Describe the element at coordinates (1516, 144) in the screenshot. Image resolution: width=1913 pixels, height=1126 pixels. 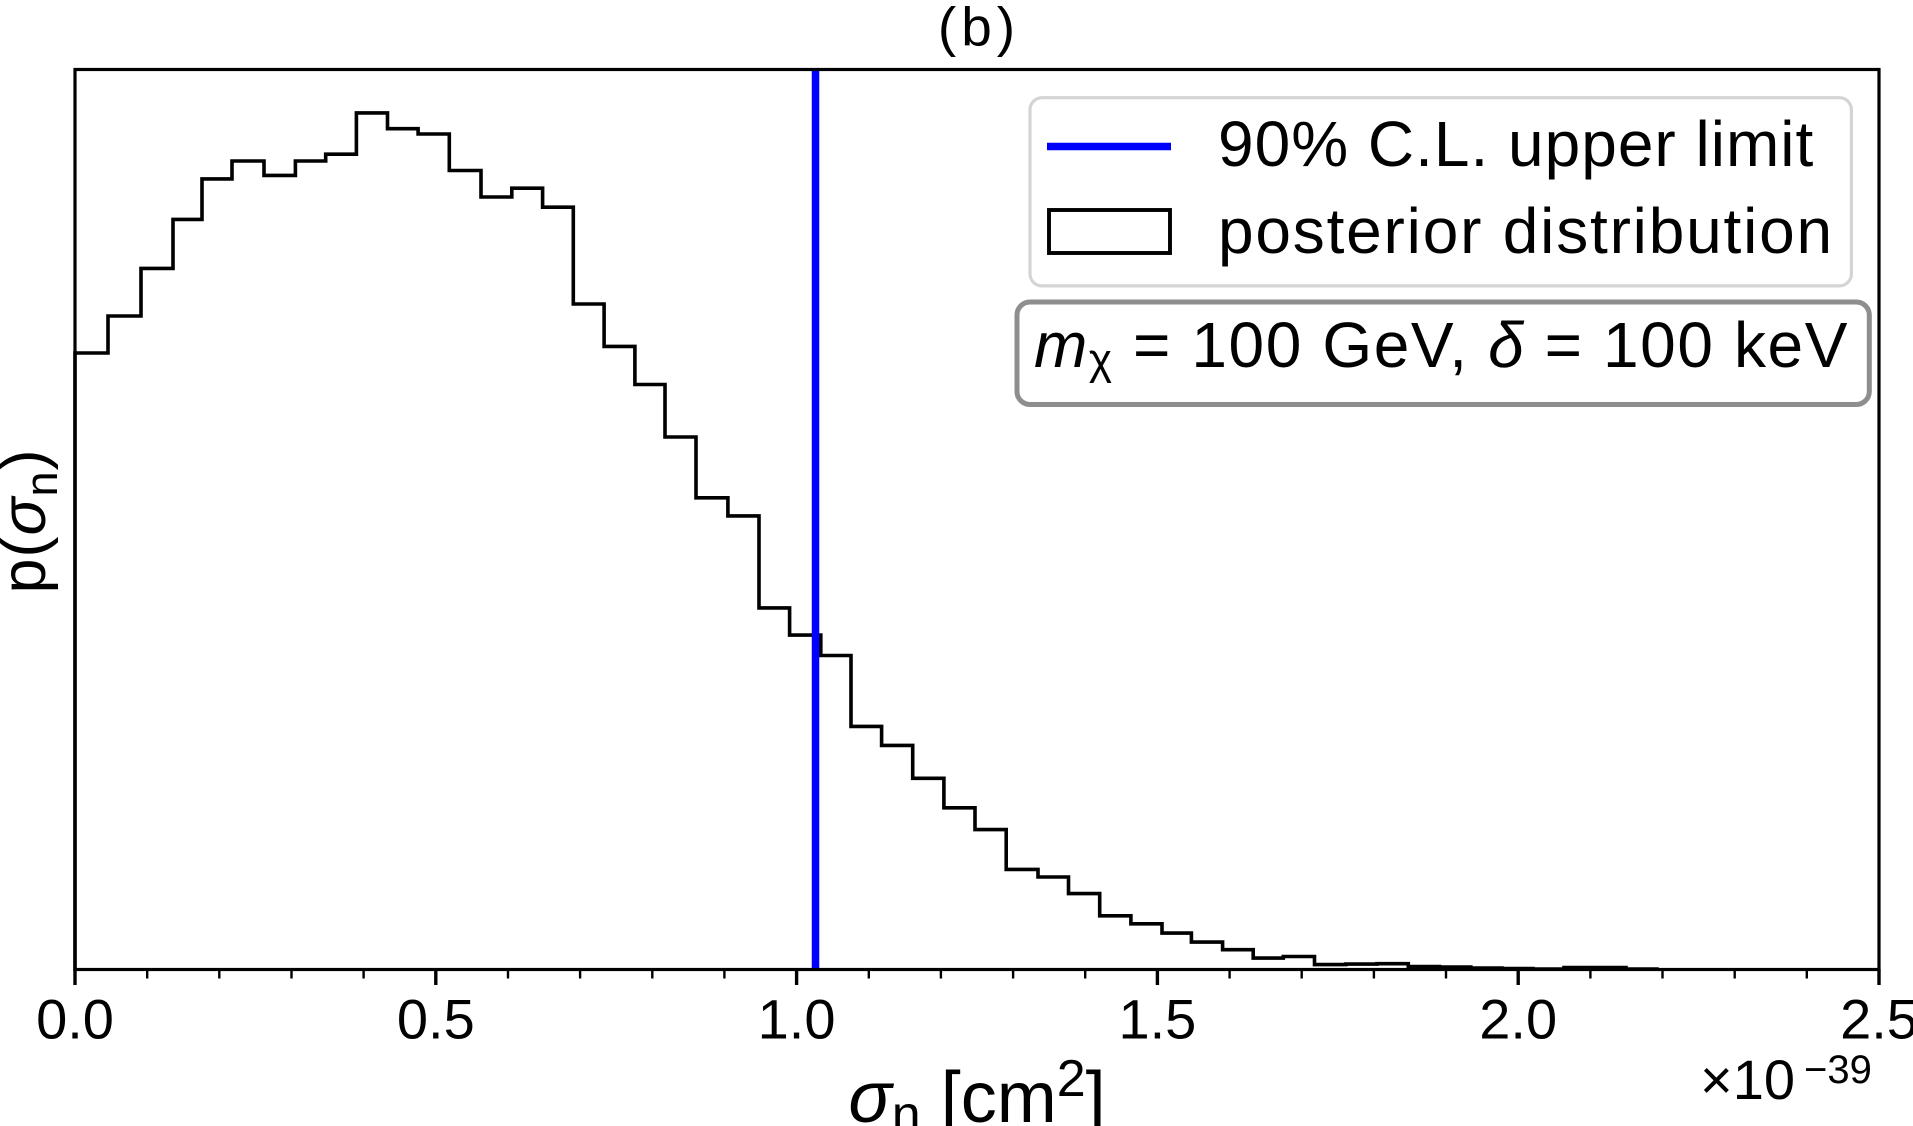
I see `svg-text: 90% C.L. upper limit` at that location.